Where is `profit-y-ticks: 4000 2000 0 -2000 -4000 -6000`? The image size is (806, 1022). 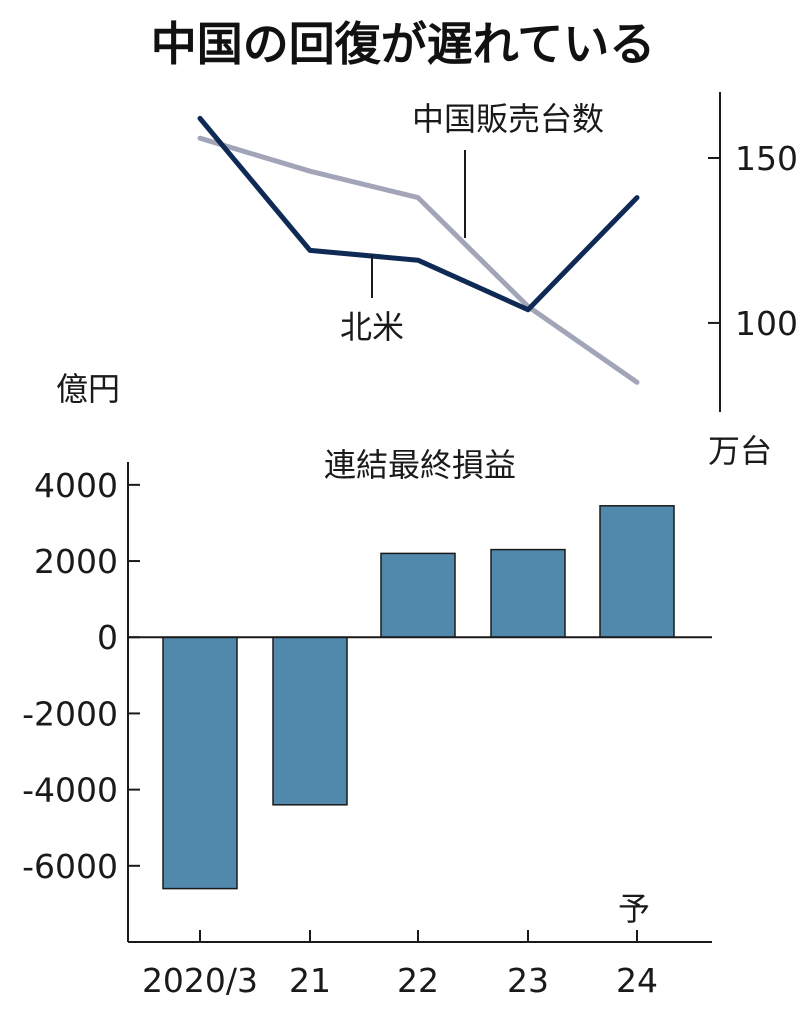 profit-y-ticks: 4000 2000 0 -2000 -4000 -6000 is located at coordinates (81, 676).